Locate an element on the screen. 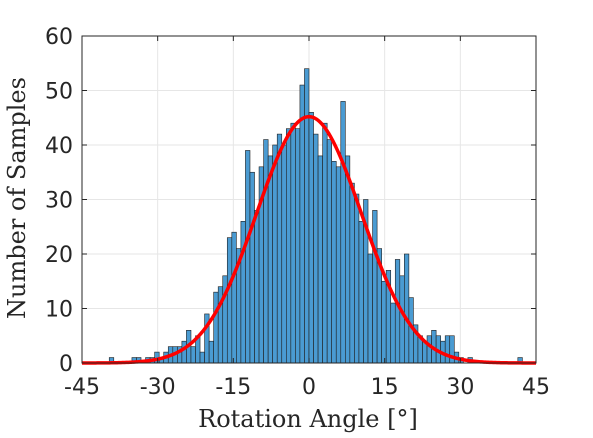 The image size is (593, 438). x-tick-labels: -45 -30 -15 0 15 30 45 is located at coordinates (307, 387).